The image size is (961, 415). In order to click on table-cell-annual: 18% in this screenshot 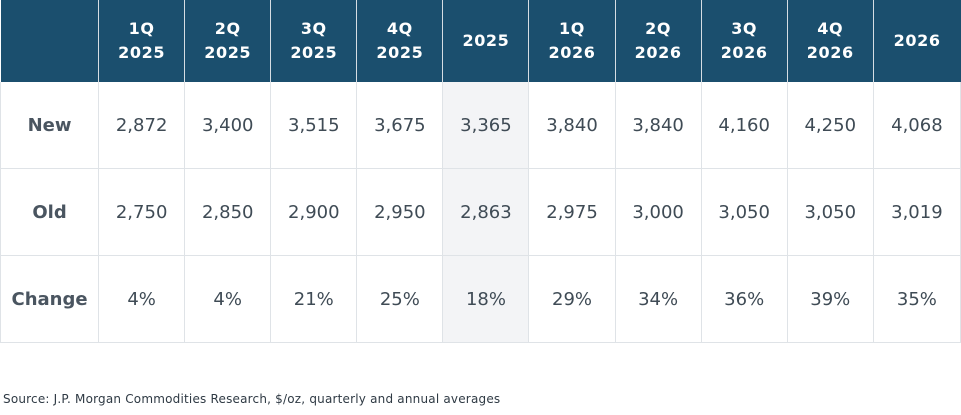, I will do `click(486, 299)`.